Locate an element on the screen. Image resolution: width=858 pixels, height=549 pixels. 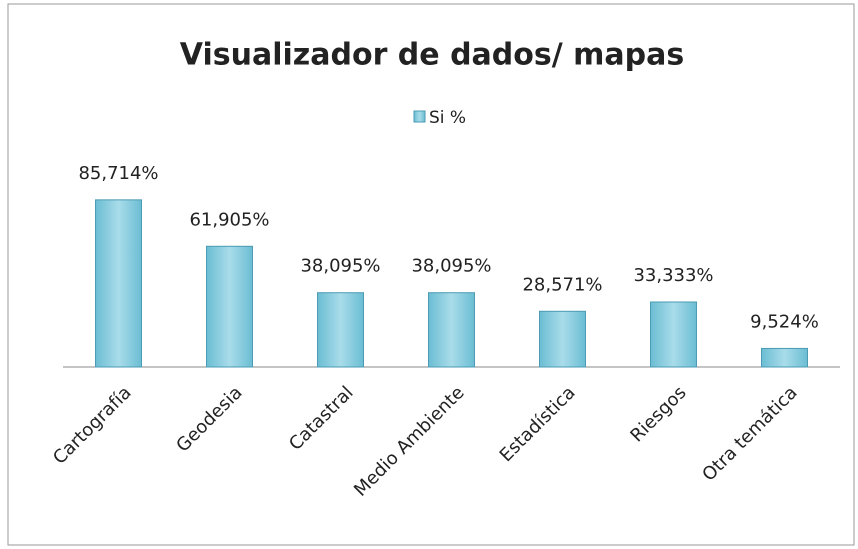
legend-swatch is located at coordinates (419, 116).